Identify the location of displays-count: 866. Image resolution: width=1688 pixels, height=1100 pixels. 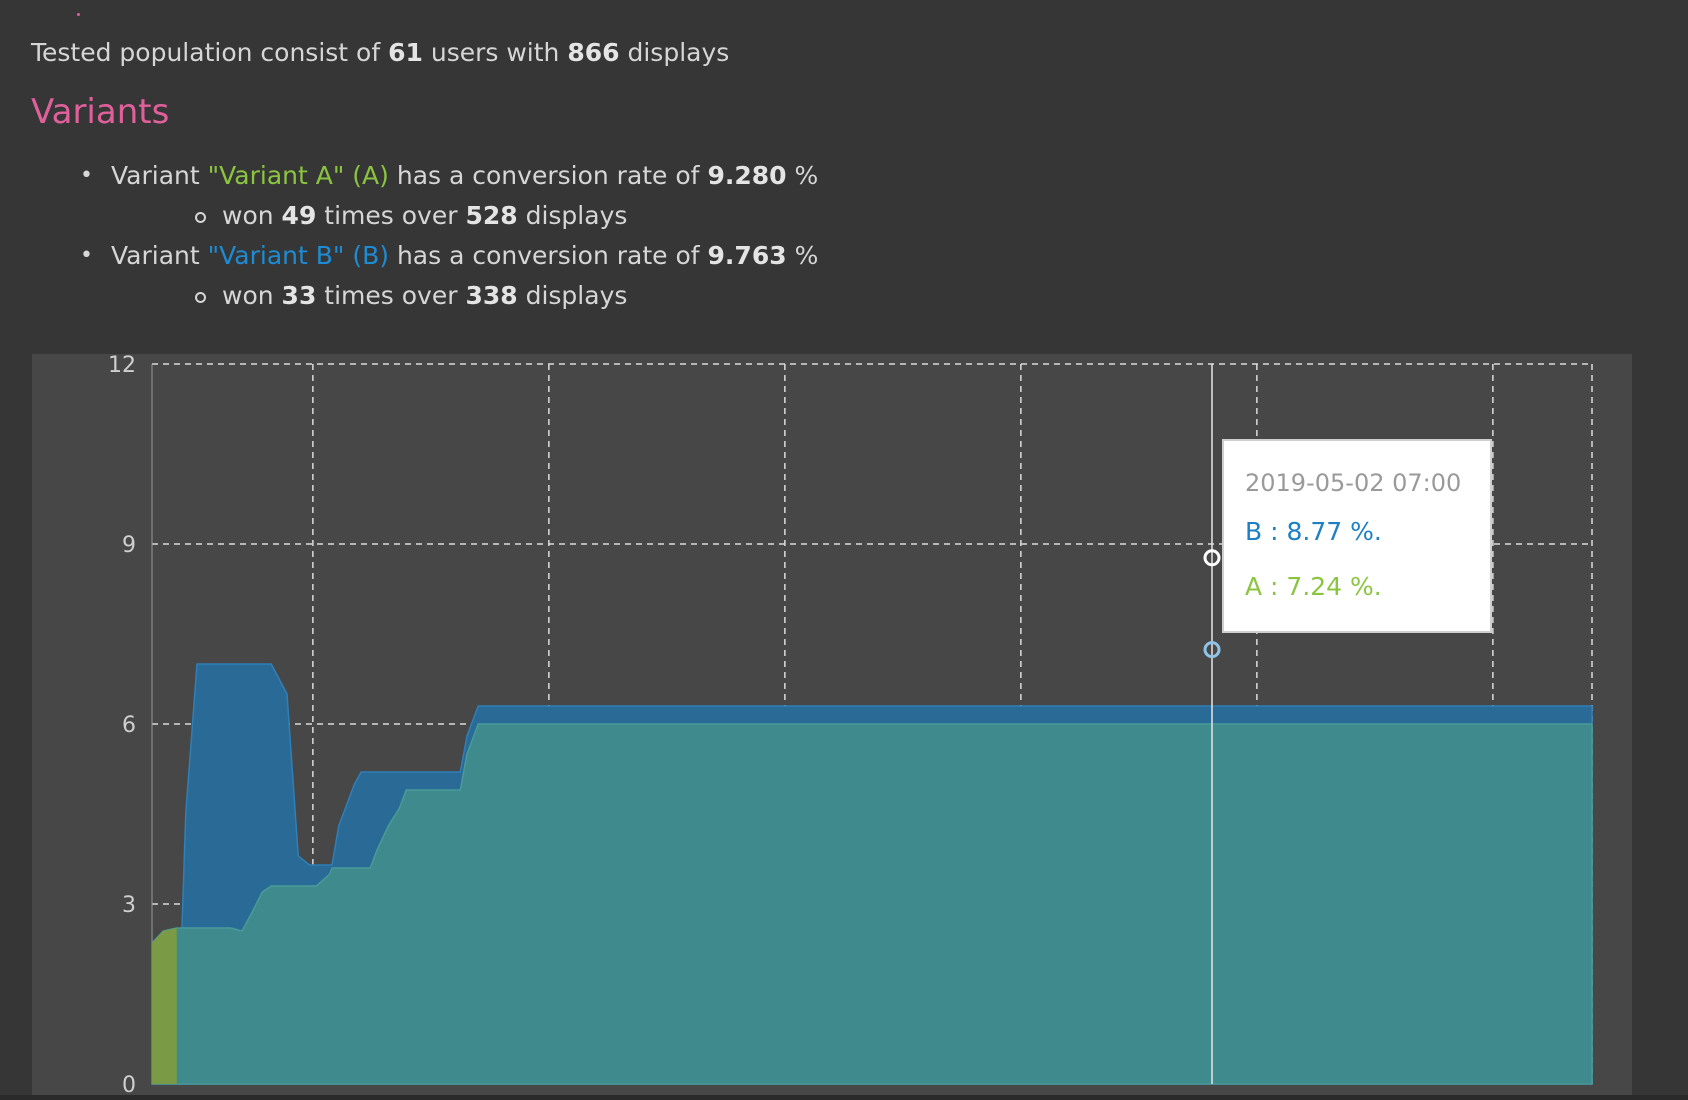
(593, 52).